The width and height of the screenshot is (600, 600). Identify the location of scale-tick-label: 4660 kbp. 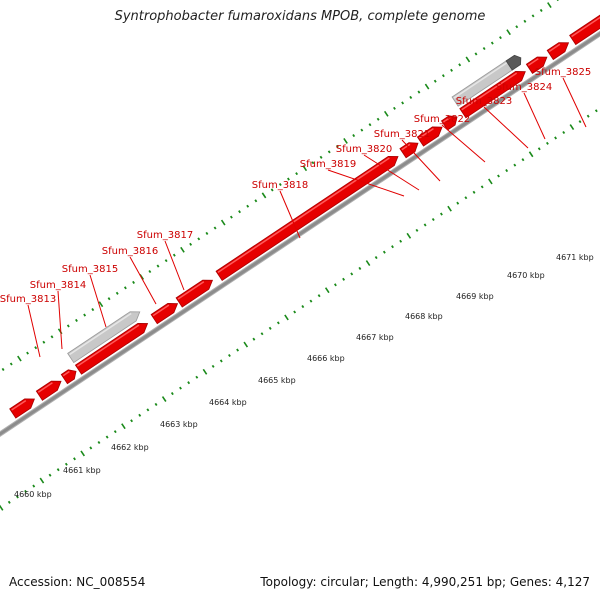
(33, 494).